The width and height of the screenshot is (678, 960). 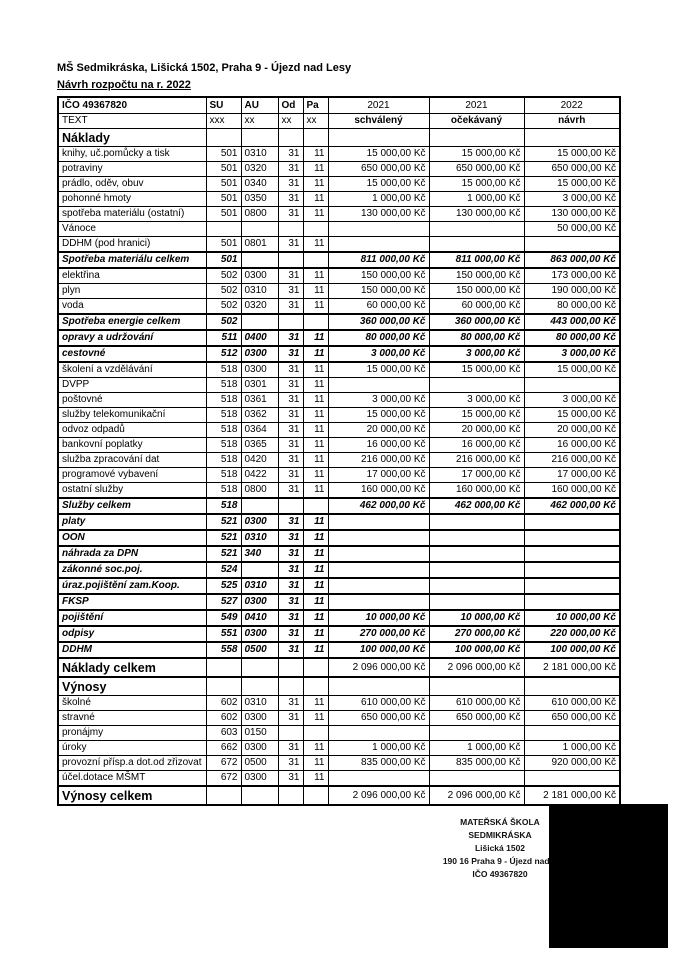 What do you see at coordinates (572, 703) in the screenshot?
I see `row-value-2022-proposal: 610 000,00 Kč` at bounding box center [572, 703].